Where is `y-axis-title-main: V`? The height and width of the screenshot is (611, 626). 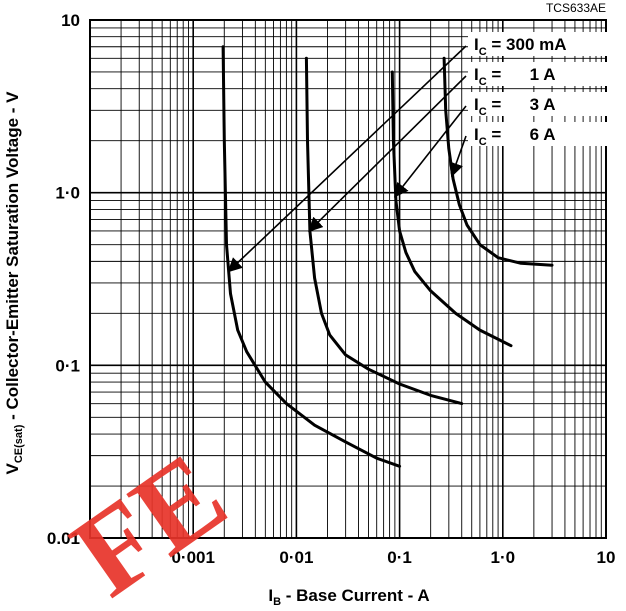 y-axis-title-main: V is located at coordinates (12, 468).